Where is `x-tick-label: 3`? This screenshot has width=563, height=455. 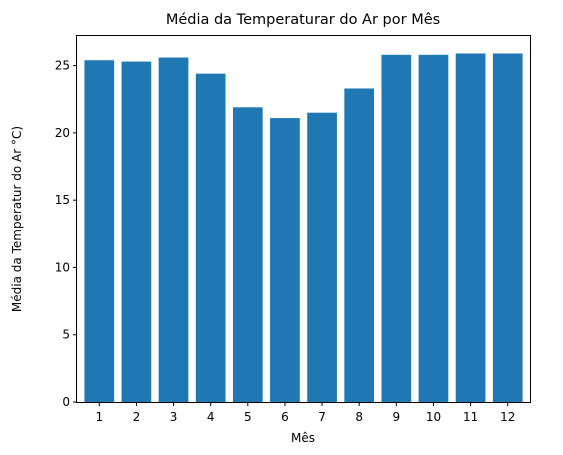
x-tick-label: 3 is located at coordinates (174, 417).